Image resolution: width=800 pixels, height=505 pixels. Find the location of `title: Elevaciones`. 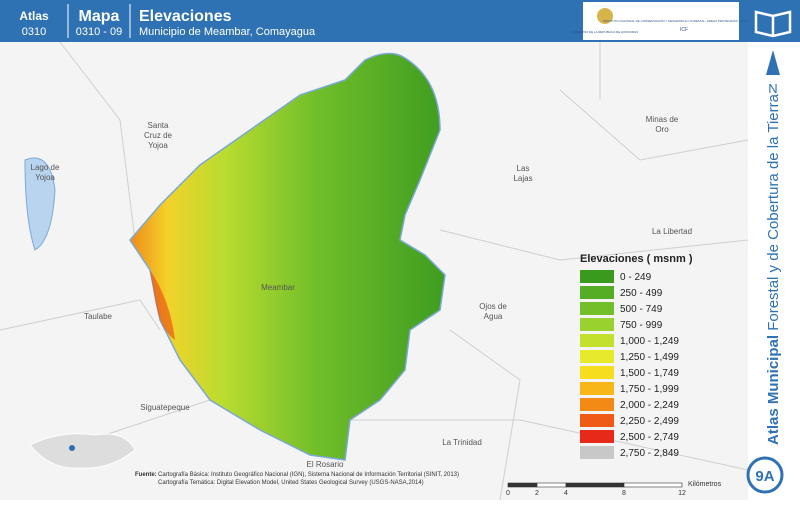

title: Elevaciones is located at coordinates (185, 16).